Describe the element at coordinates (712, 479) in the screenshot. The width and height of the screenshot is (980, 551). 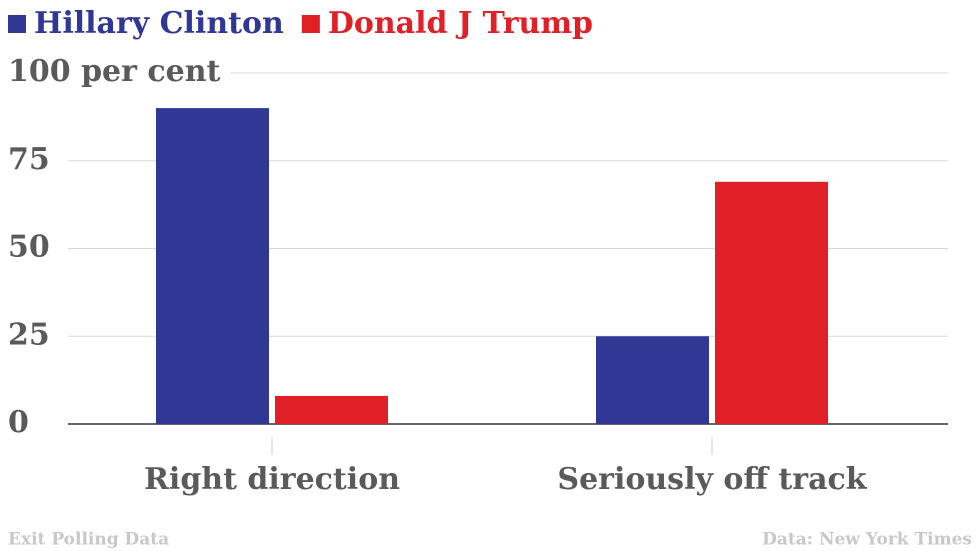
I see `x-tick-label: Seriously off track` at that location.